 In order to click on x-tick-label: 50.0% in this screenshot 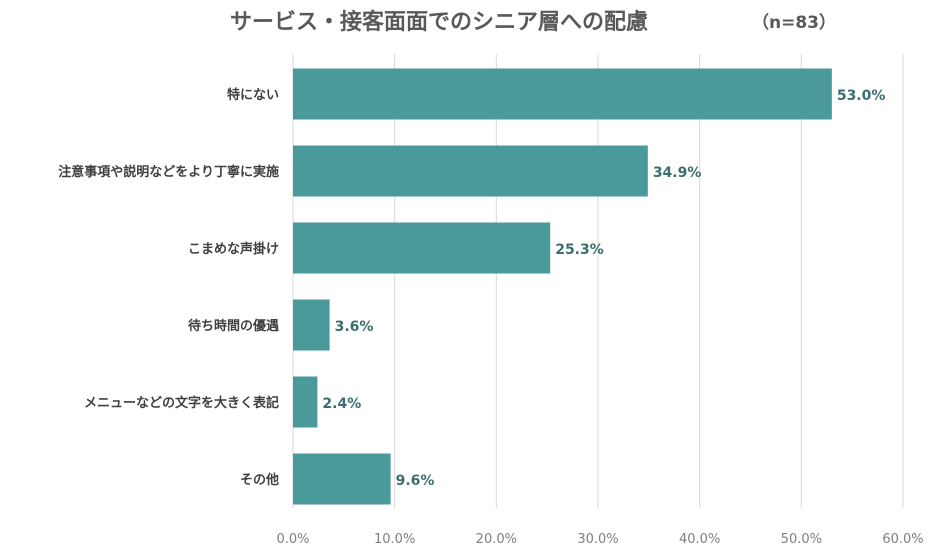, I will do `click(801, 538)`.